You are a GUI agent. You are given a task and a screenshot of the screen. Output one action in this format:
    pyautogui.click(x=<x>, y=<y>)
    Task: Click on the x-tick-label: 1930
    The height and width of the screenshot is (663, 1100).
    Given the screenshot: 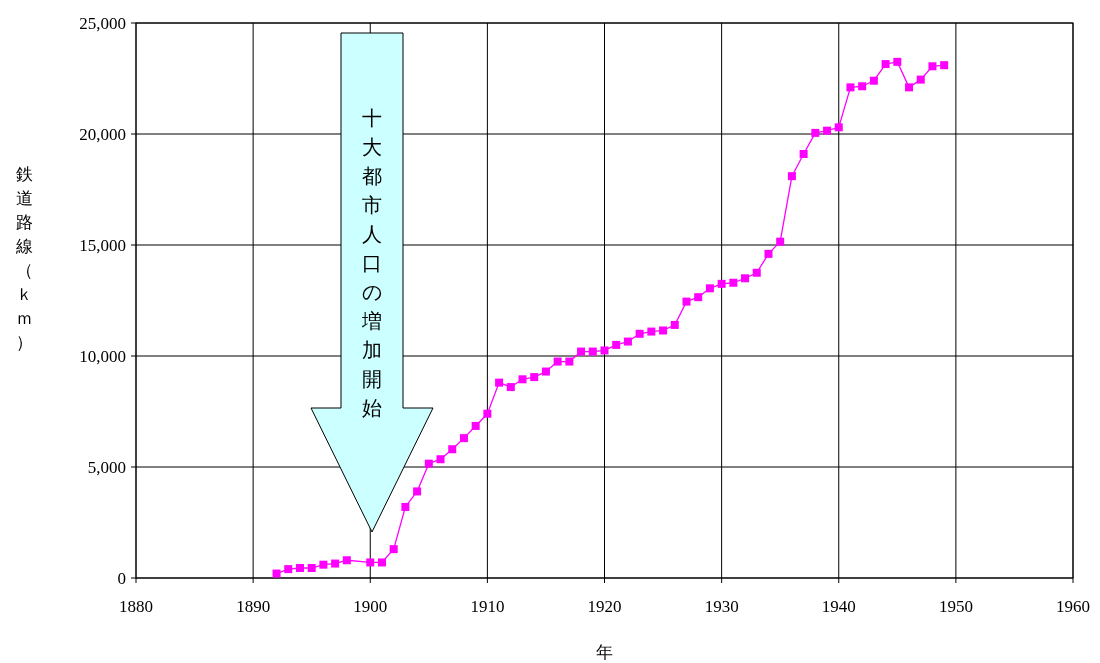 What is the action you would take?
    pyautogui.click(x=721, y=606)
    